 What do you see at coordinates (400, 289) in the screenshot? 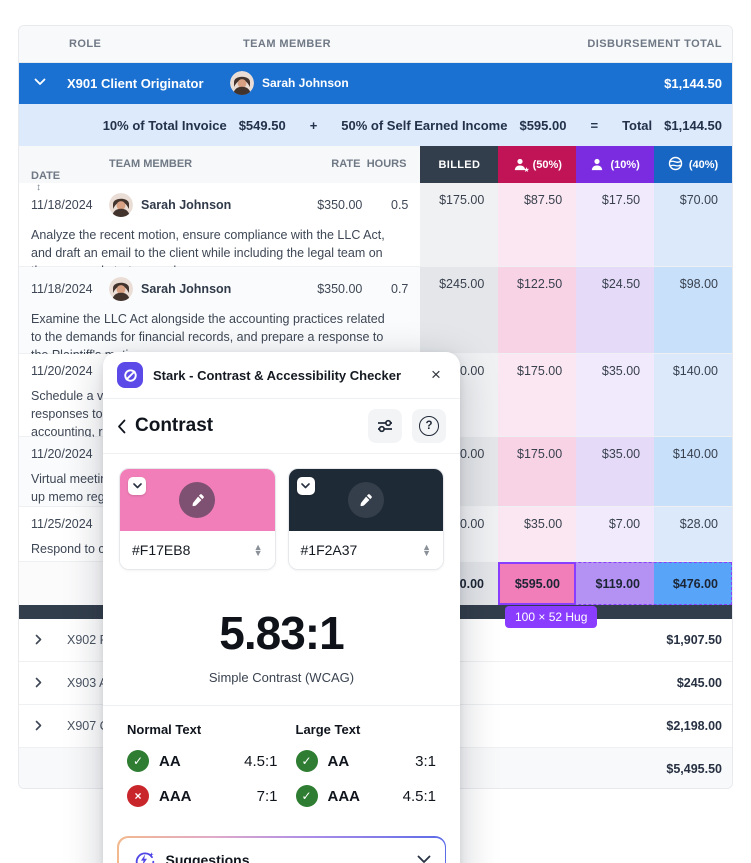
I see `cell-hours: 0.7` at bounding box center [400, 289].